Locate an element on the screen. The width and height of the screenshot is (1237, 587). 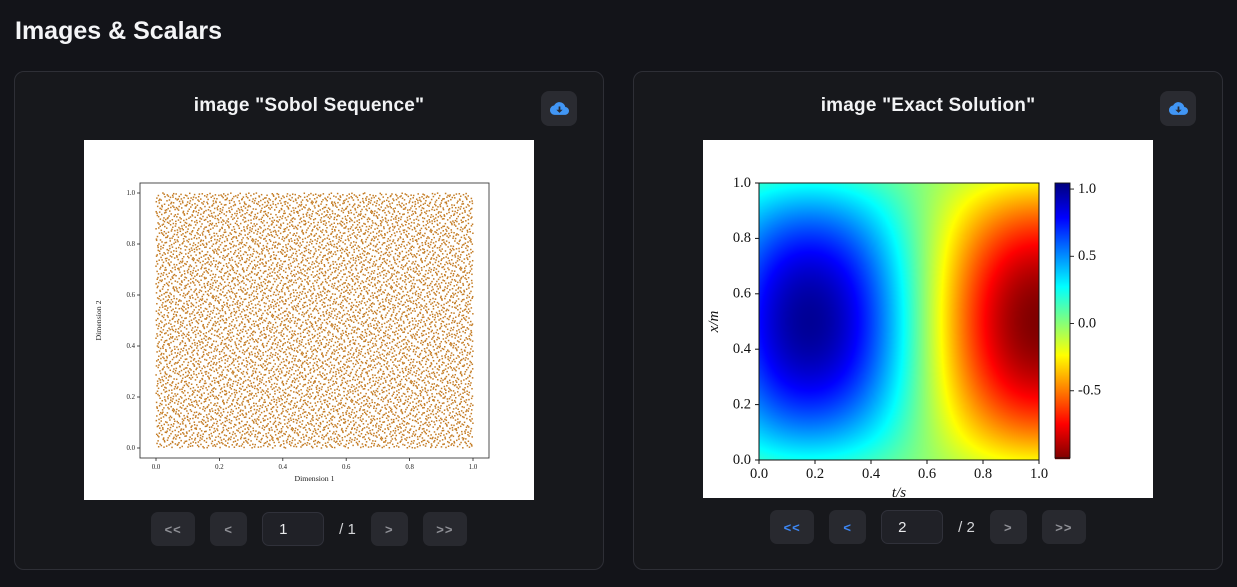
card-header: image "Exact Solution" is located at coordinates (928, 106).